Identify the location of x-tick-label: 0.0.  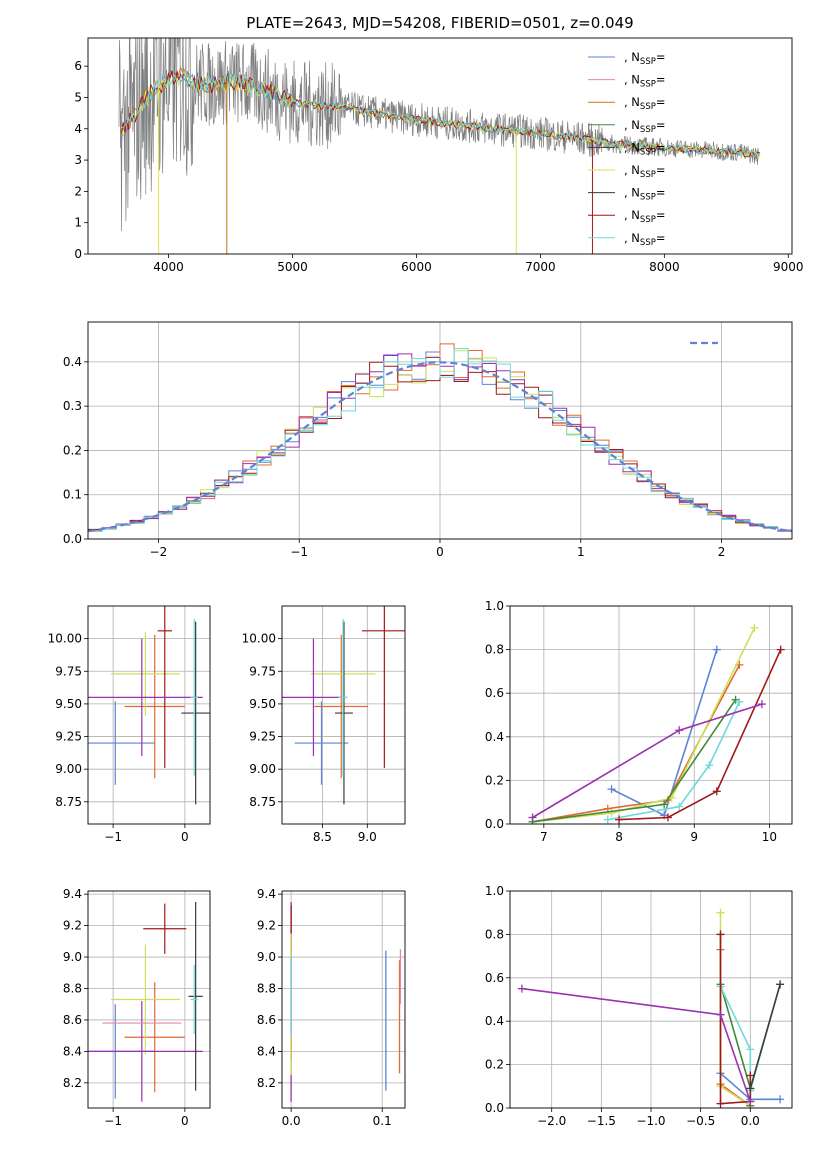
(750, 1121).